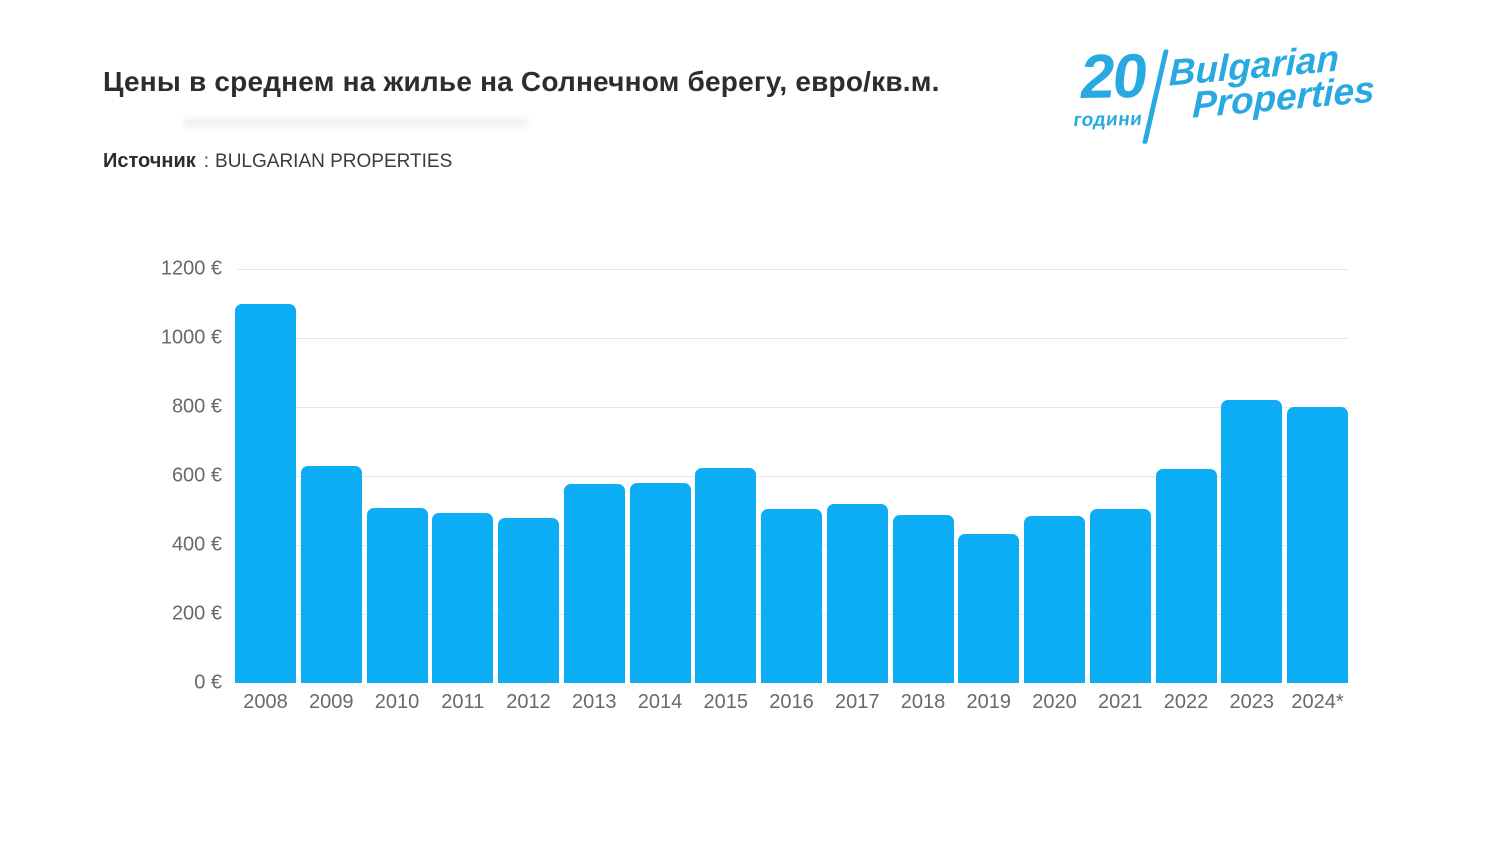 This screenshot has width=1500, height=844. Describe the element at coordinates (528, 702) in the screenshot. I see `x-tick-label-2012: 2012` at that location.